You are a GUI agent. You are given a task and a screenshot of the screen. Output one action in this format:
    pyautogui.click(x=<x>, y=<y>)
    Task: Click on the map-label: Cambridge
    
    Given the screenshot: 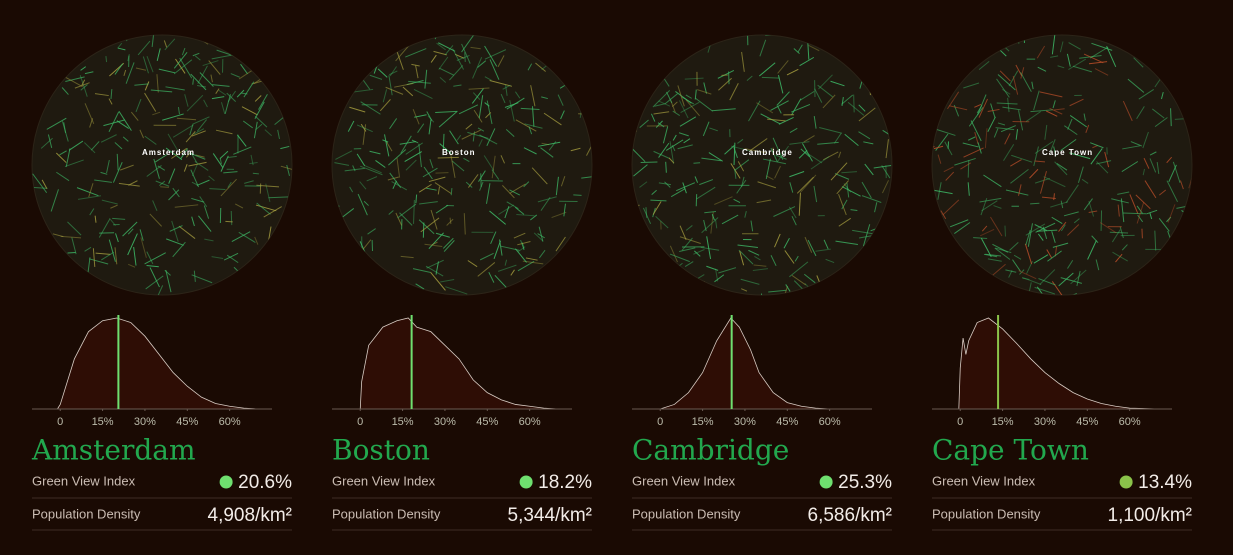 What is the action you would take?
    pyautogui.click(x=767, y=152)
    